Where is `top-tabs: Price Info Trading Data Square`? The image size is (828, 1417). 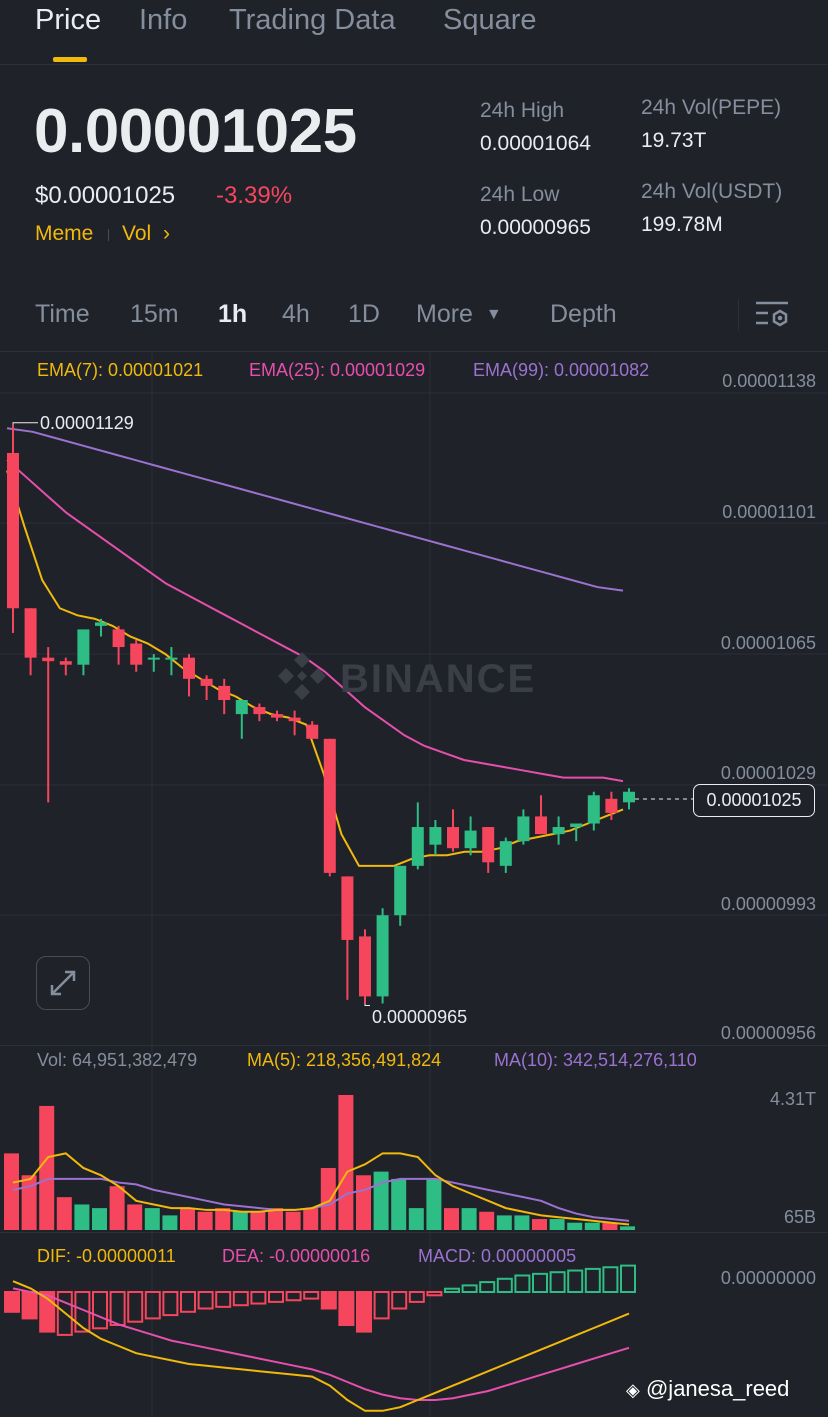
top-tabs: Price Info Trading Data Square is located at coordinates (414, 32).